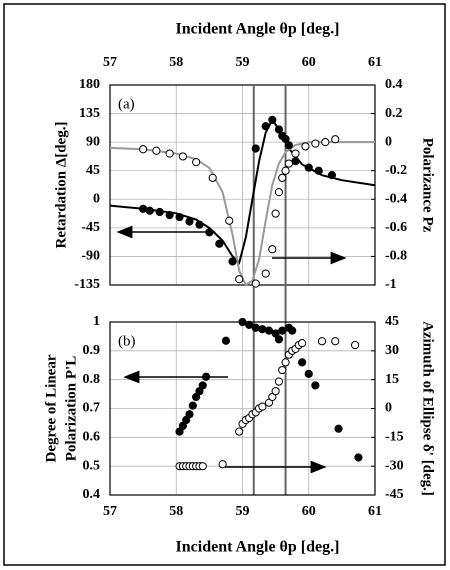 The width and height of the screenshot is (450, 570). What do you see at coordinates (96, 321) in the screenshot?
I see `y-tick-label: 1` at bounding box center [96, 321].